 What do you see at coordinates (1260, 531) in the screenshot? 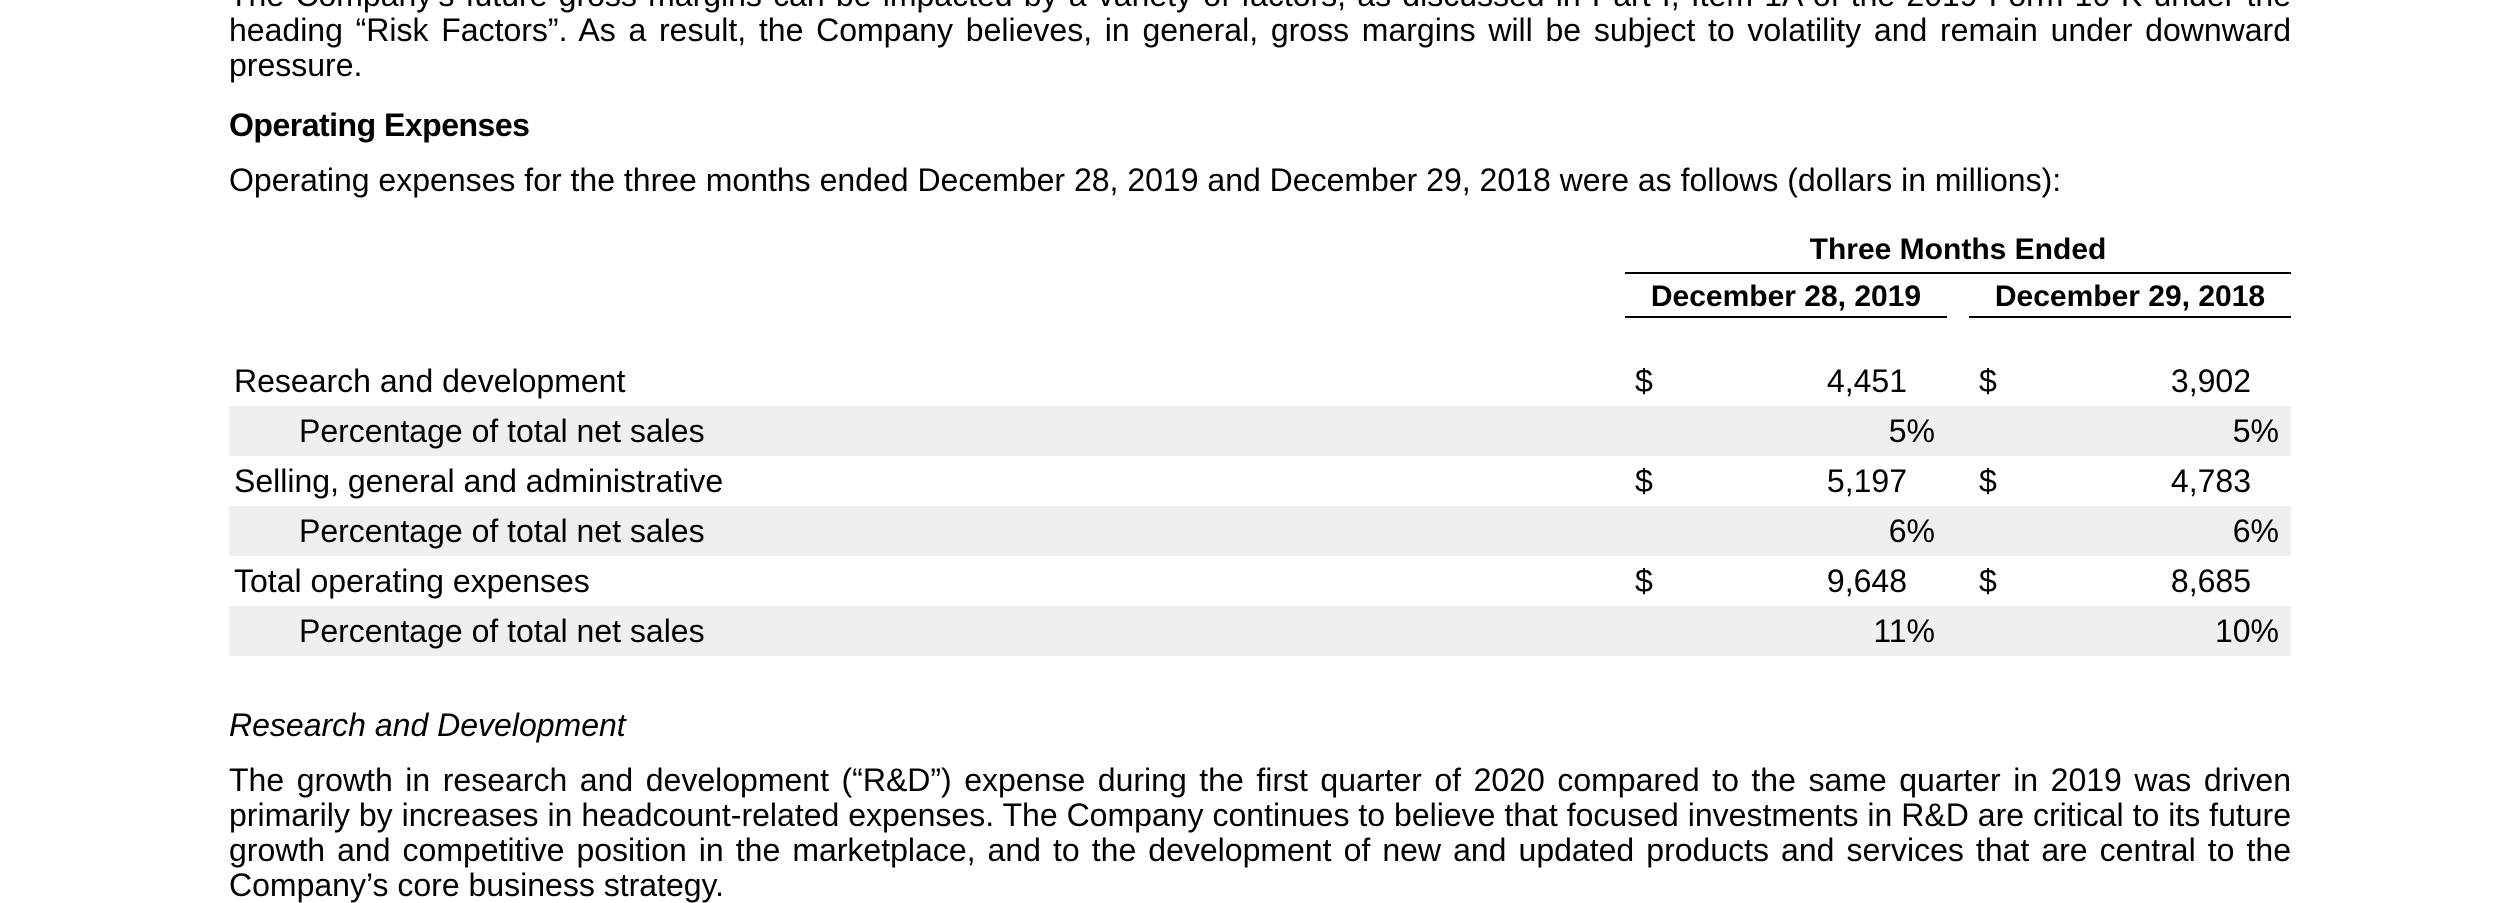
I see `table-row: Percentage of total net sales 6% 6%` at bounding box center [1260, 531].